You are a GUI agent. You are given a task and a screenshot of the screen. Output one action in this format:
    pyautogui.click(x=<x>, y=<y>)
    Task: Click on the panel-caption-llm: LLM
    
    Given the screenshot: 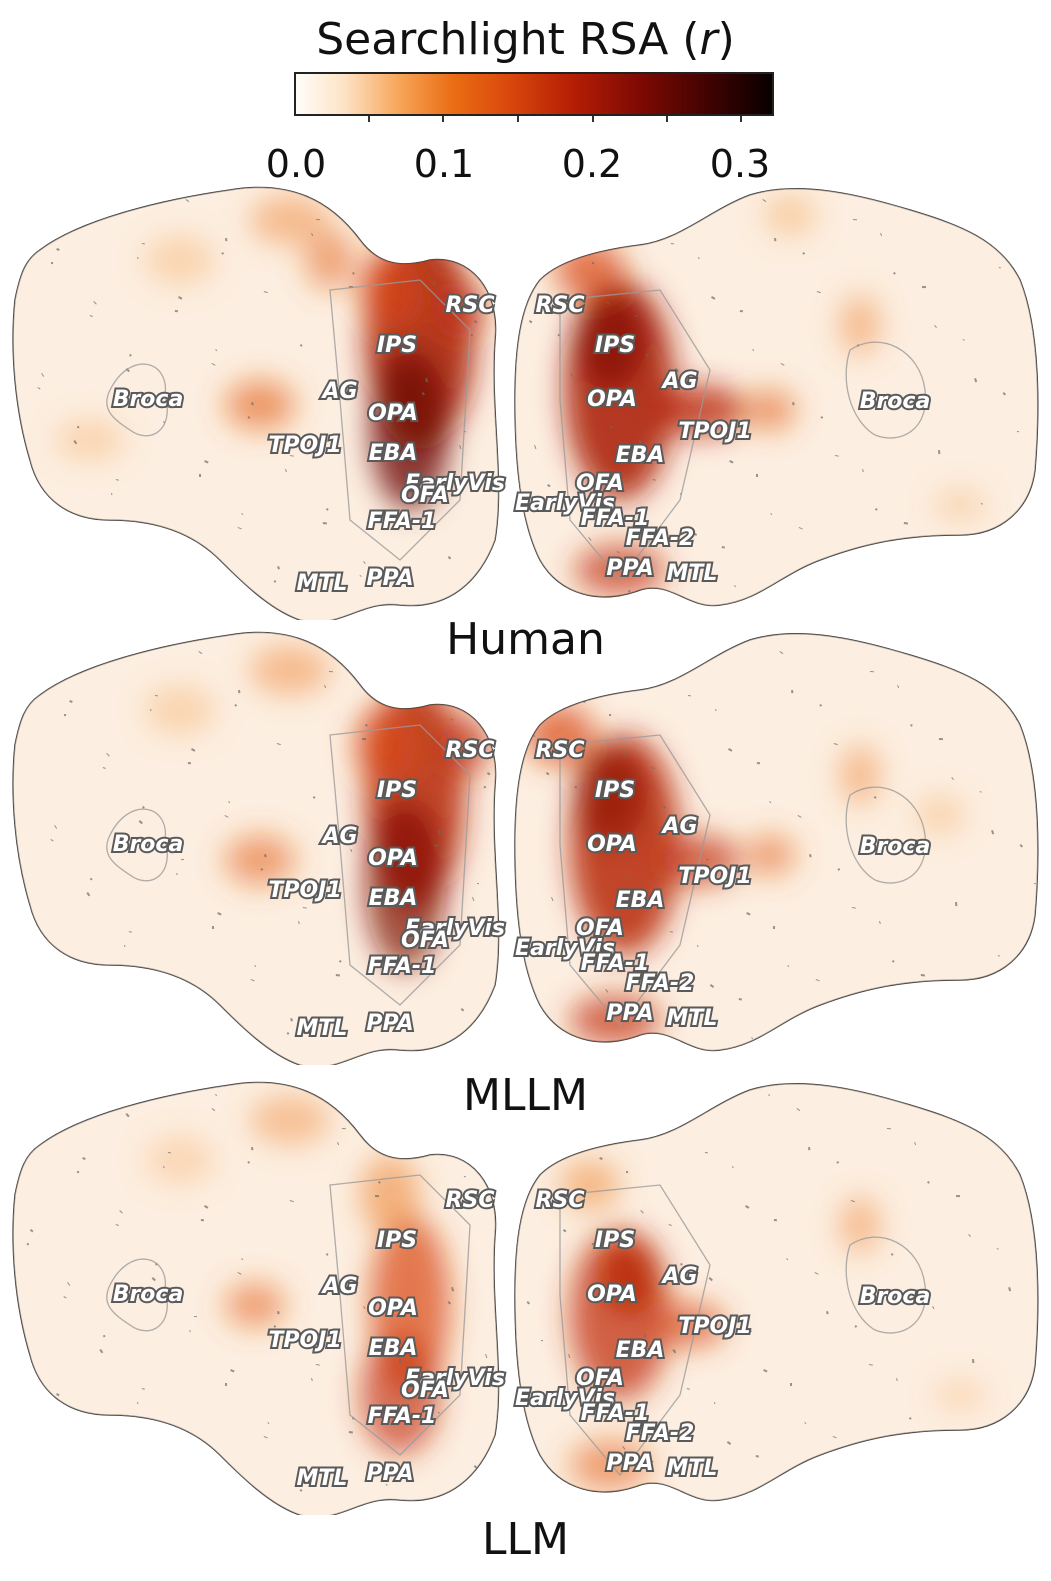 What is the action you would take?
    pyautogui.click(x=525, y=1539)
    